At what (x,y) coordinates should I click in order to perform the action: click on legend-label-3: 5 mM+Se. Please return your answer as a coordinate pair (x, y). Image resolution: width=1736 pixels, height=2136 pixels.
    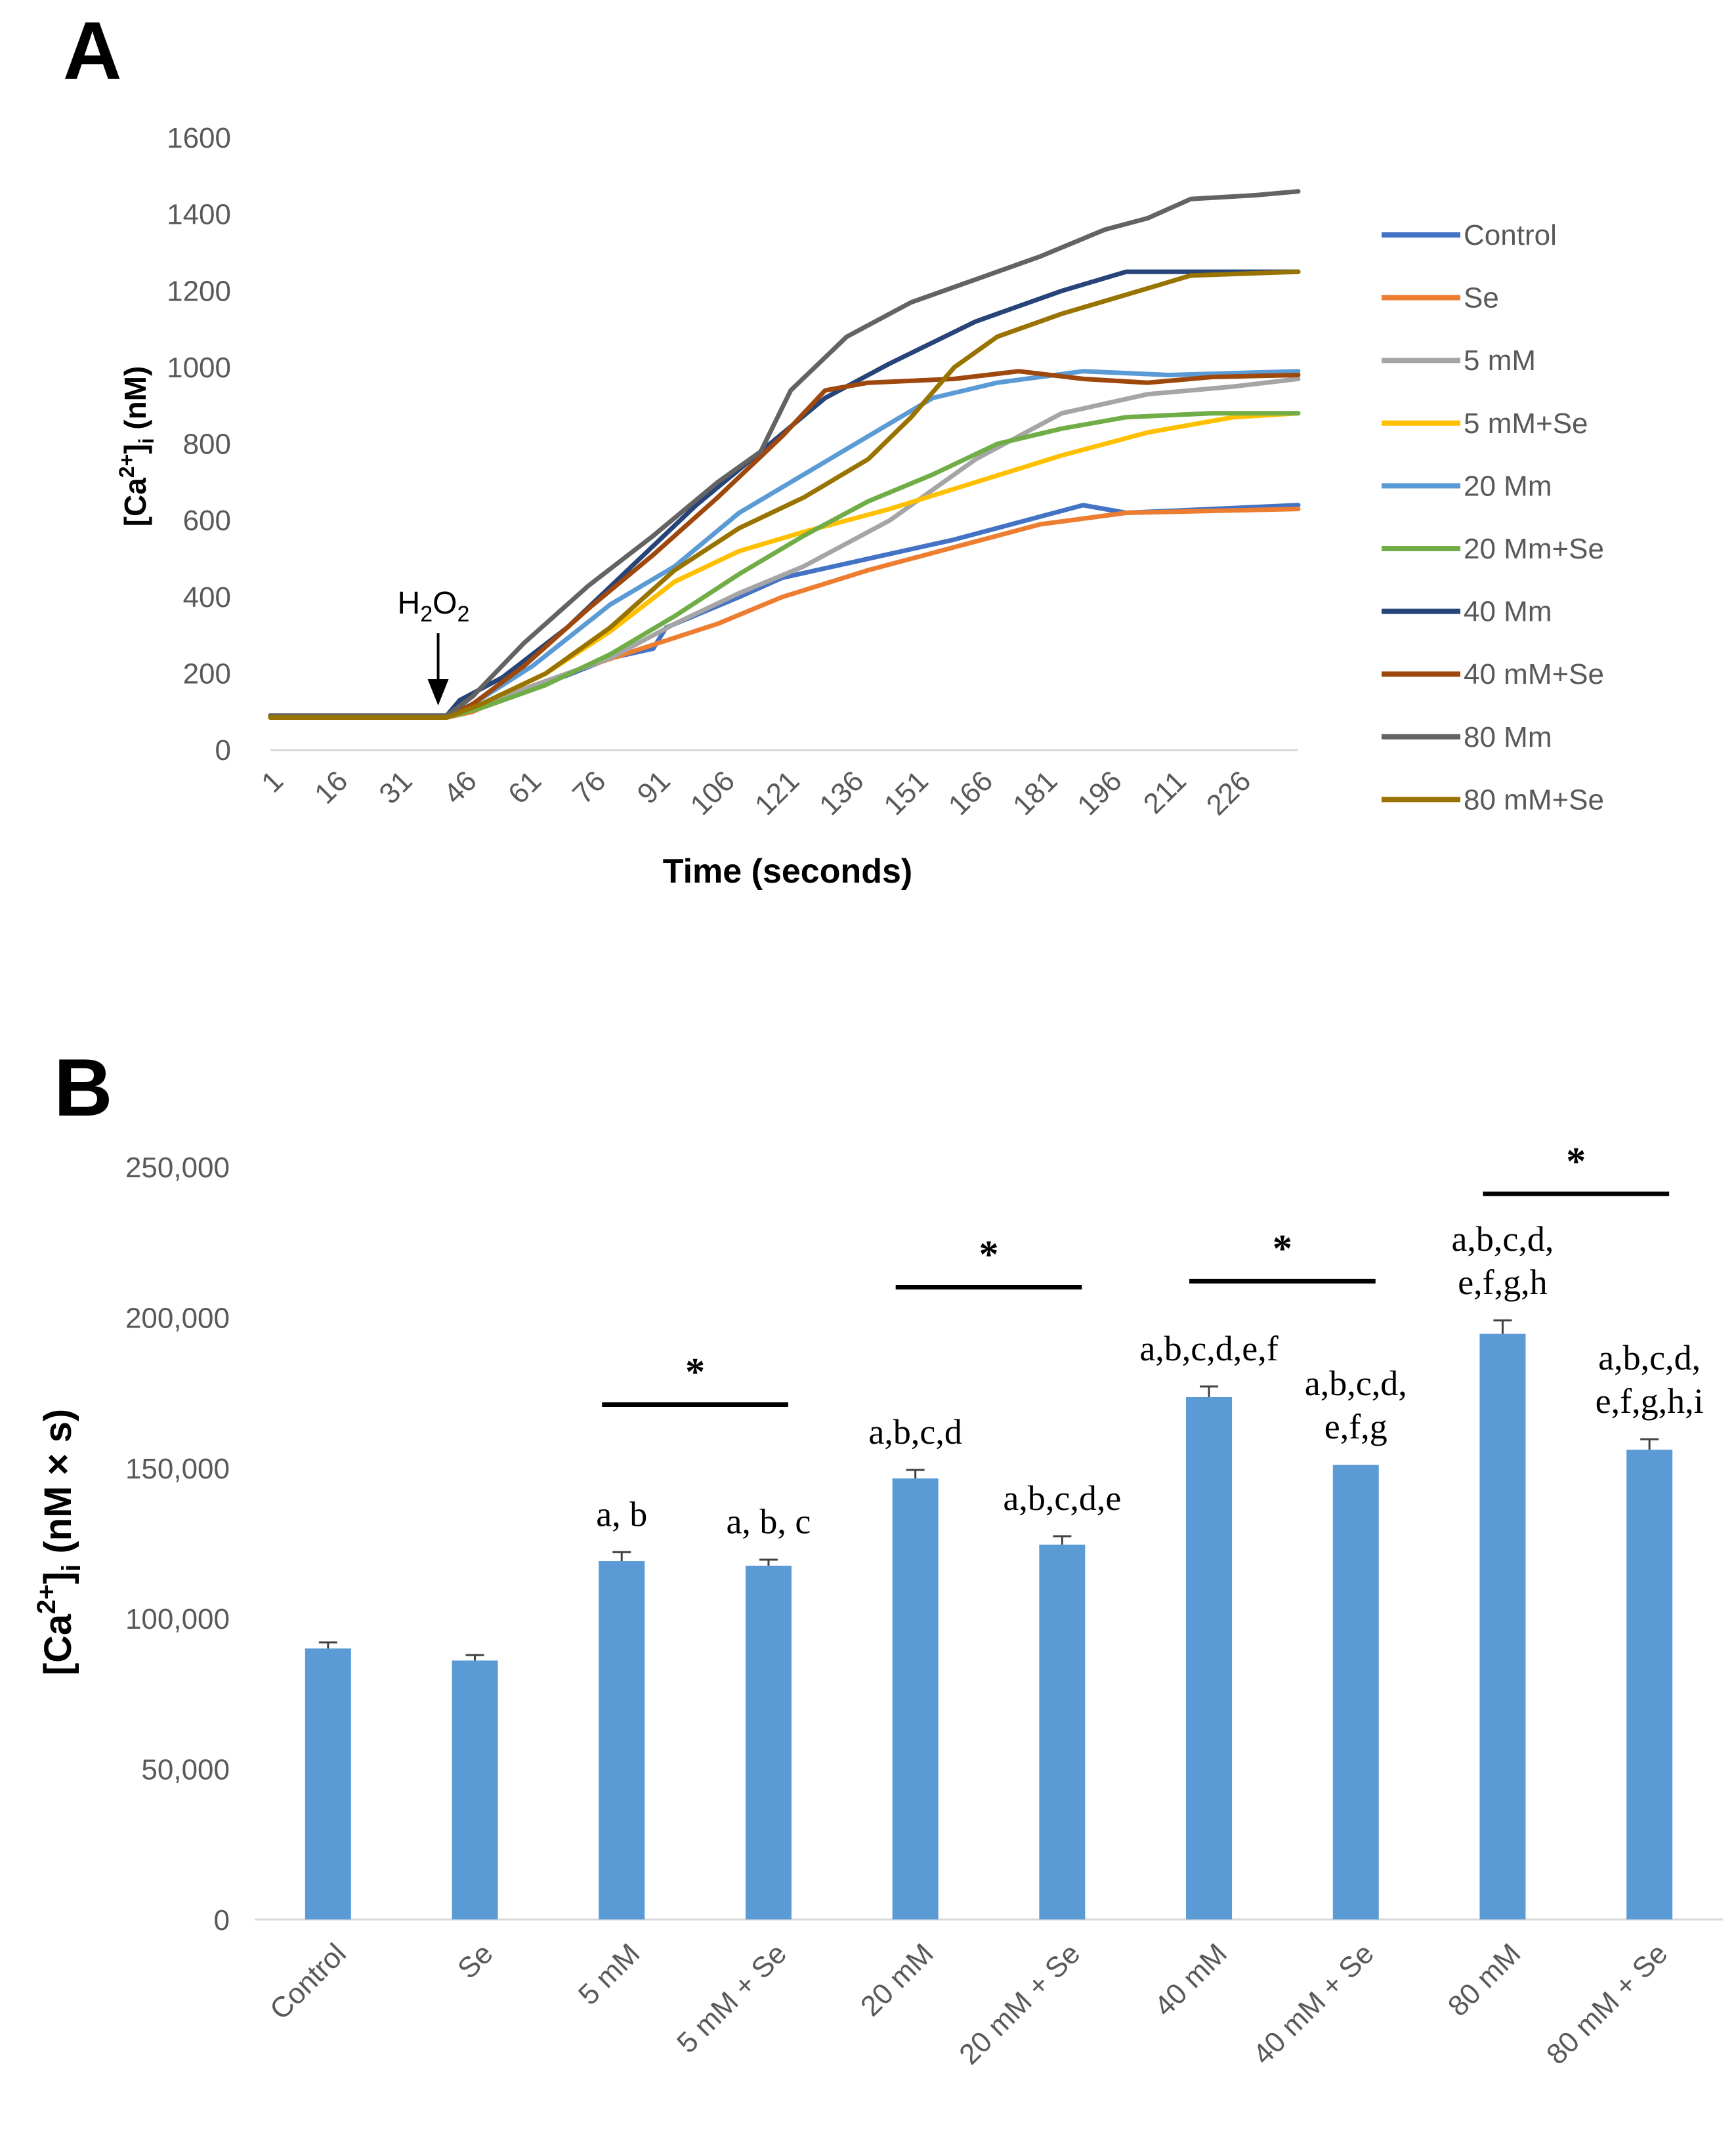
    Looking at the image, I should click on (1526, 424).